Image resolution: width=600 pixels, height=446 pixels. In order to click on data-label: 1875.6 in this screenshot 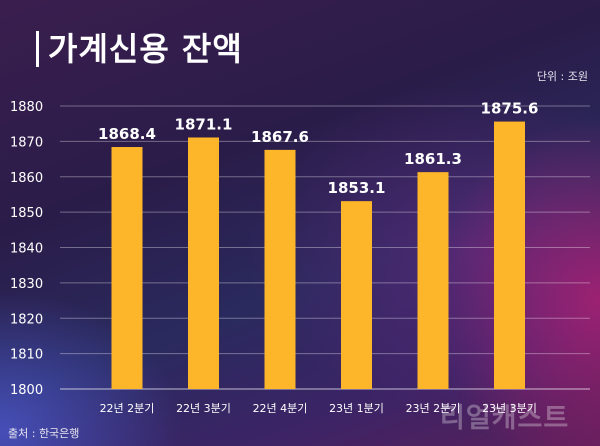, I will do `click(510, 109)`.